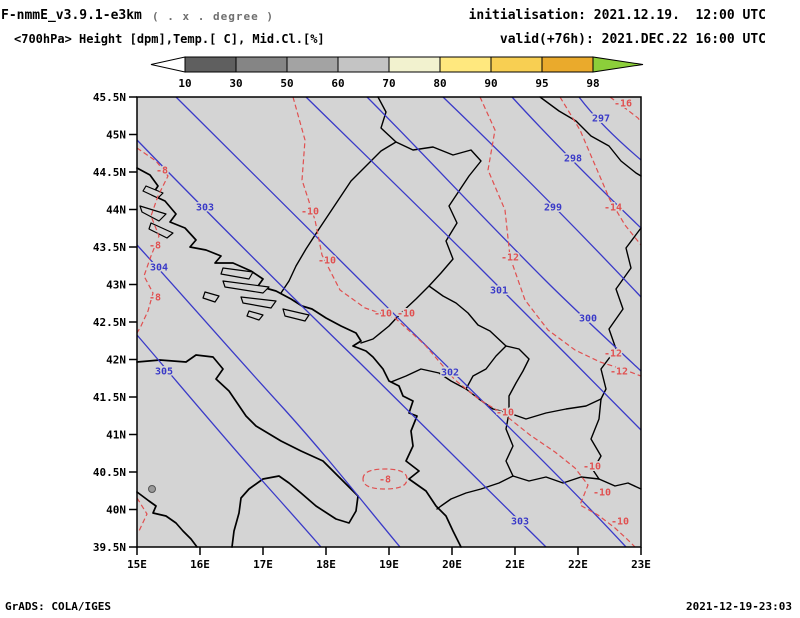 Image resolution: width=800 pixels, height=618 pixels. I want to click on height-contour-label: 302, so click(450, 373).